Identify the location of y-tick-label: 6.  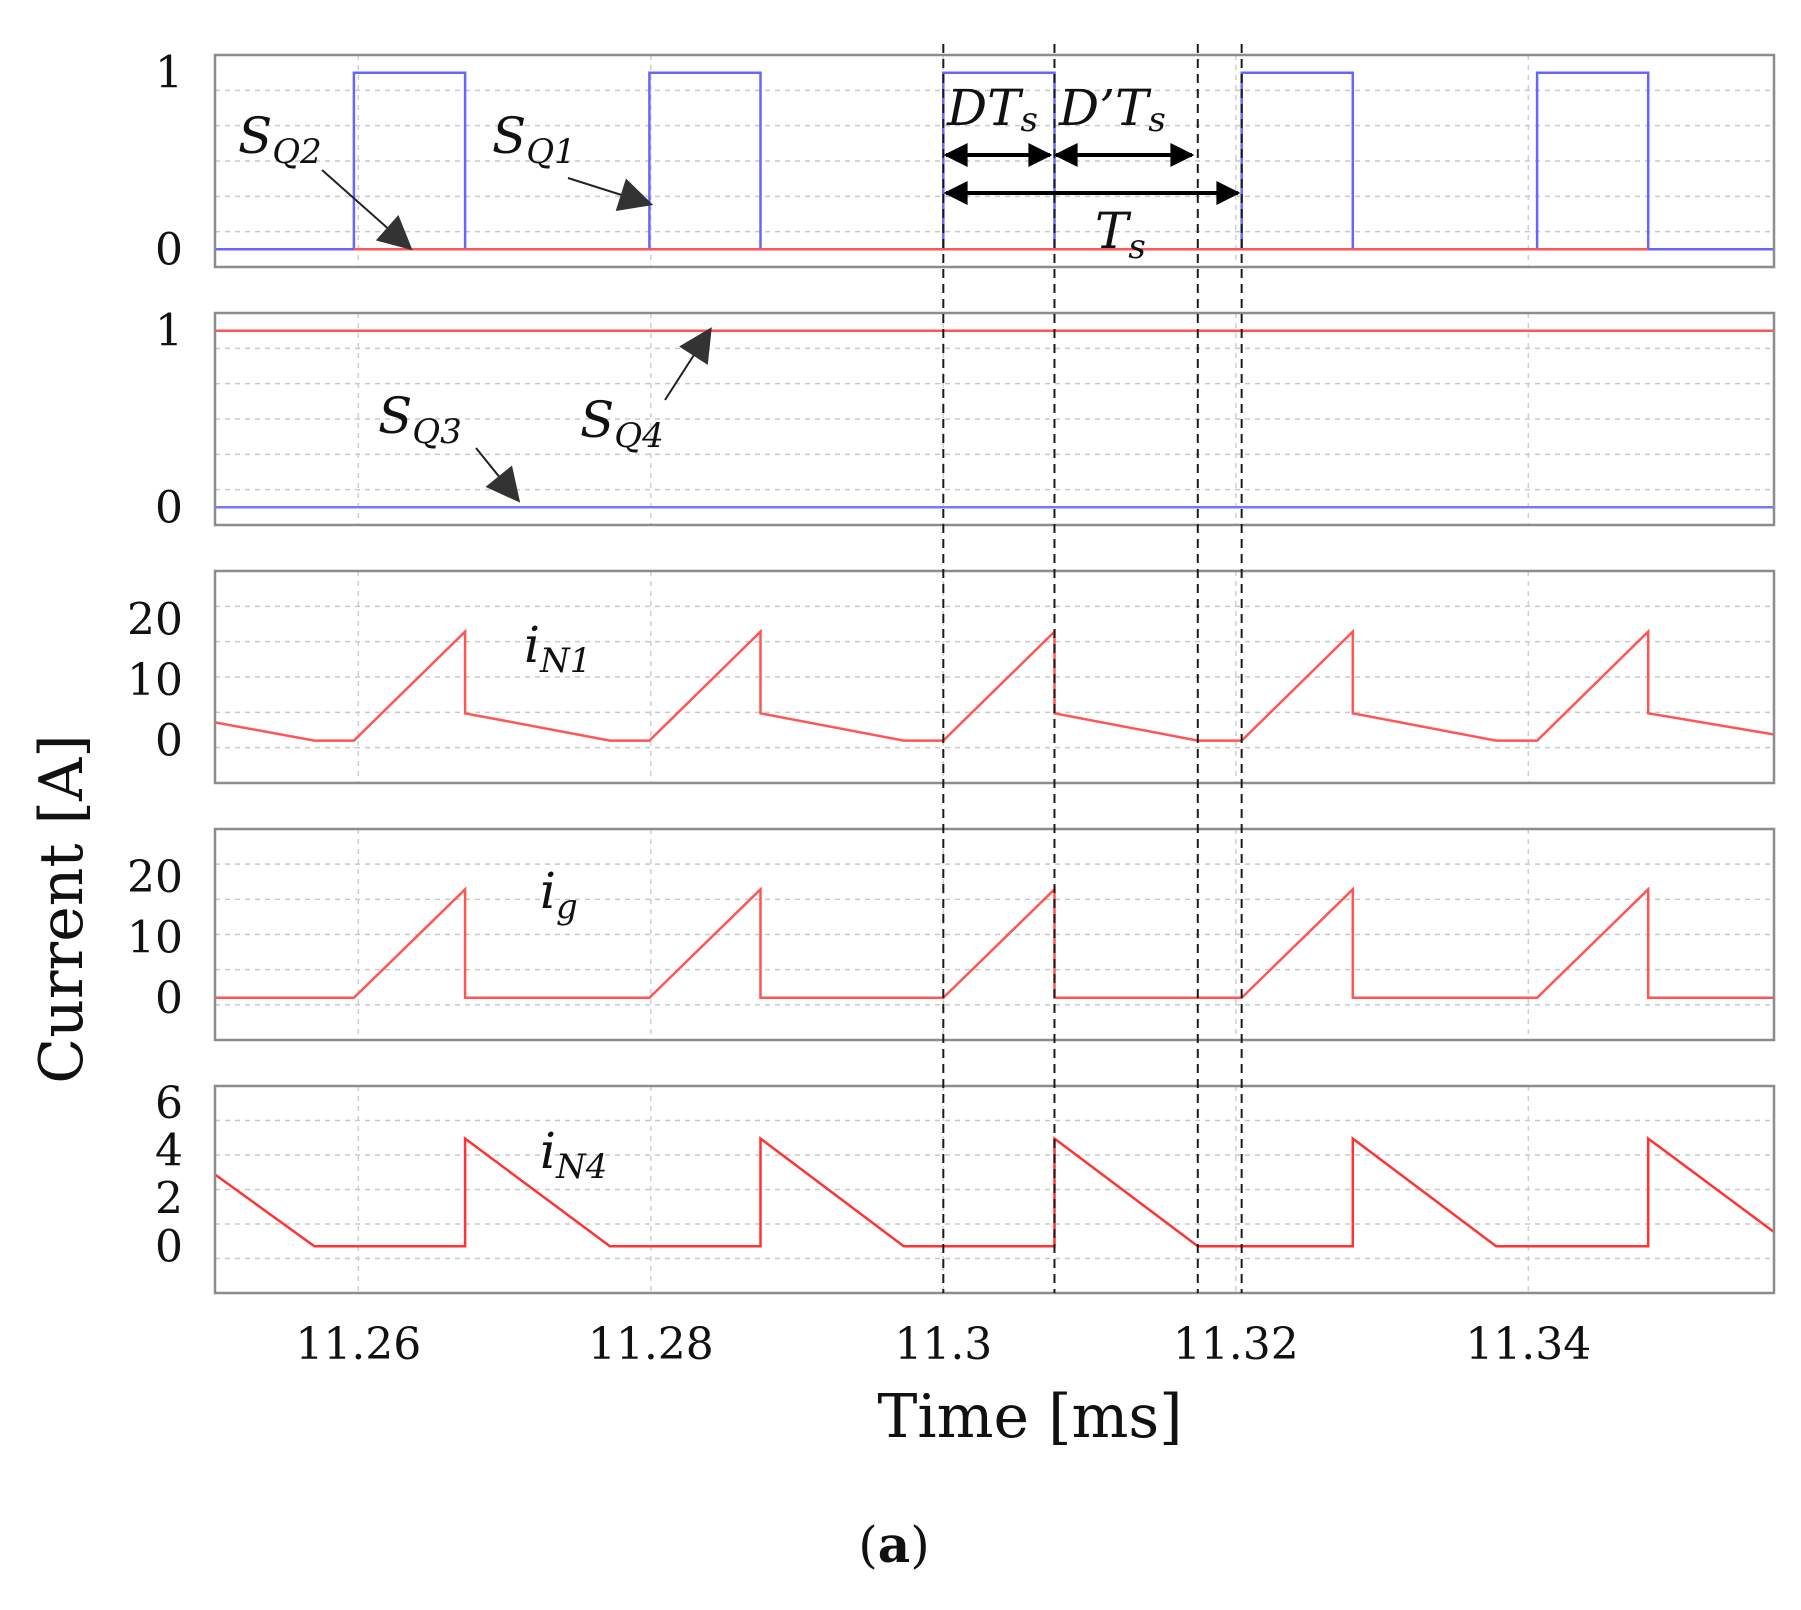
(169, 1103).